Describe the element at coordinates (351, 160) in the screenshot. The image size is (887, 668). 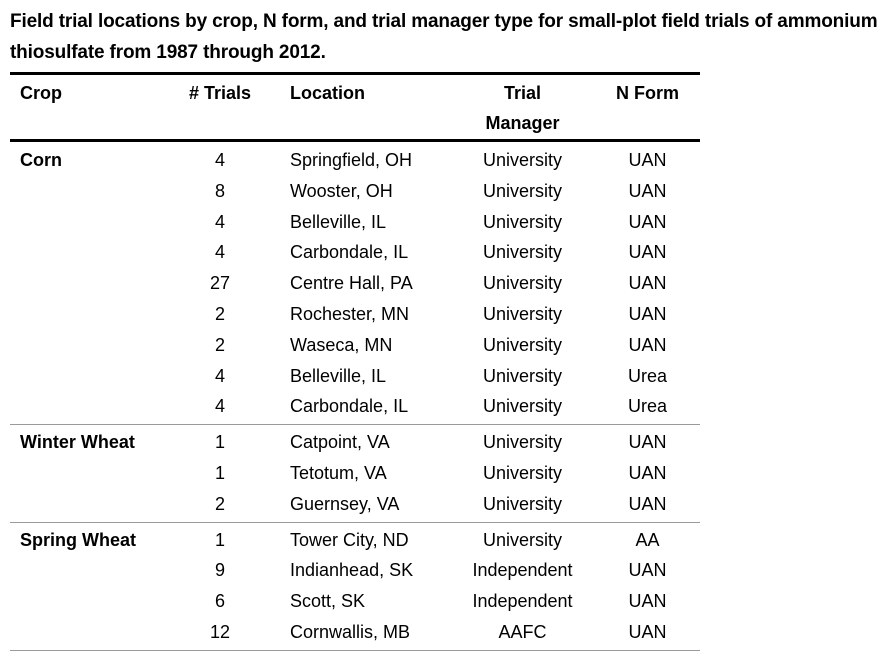
I see `cell-location: Springfield, OH` at that location.